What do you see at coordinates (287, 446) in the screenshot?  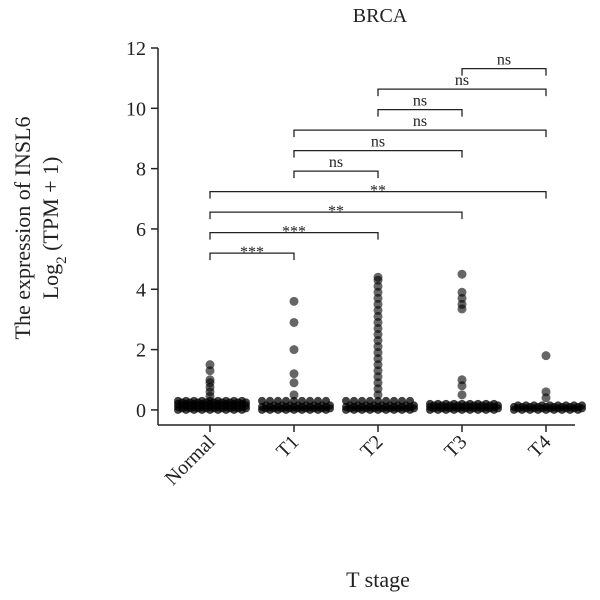 I see `x-tick-label: T1` at bounding box center [287, 446].